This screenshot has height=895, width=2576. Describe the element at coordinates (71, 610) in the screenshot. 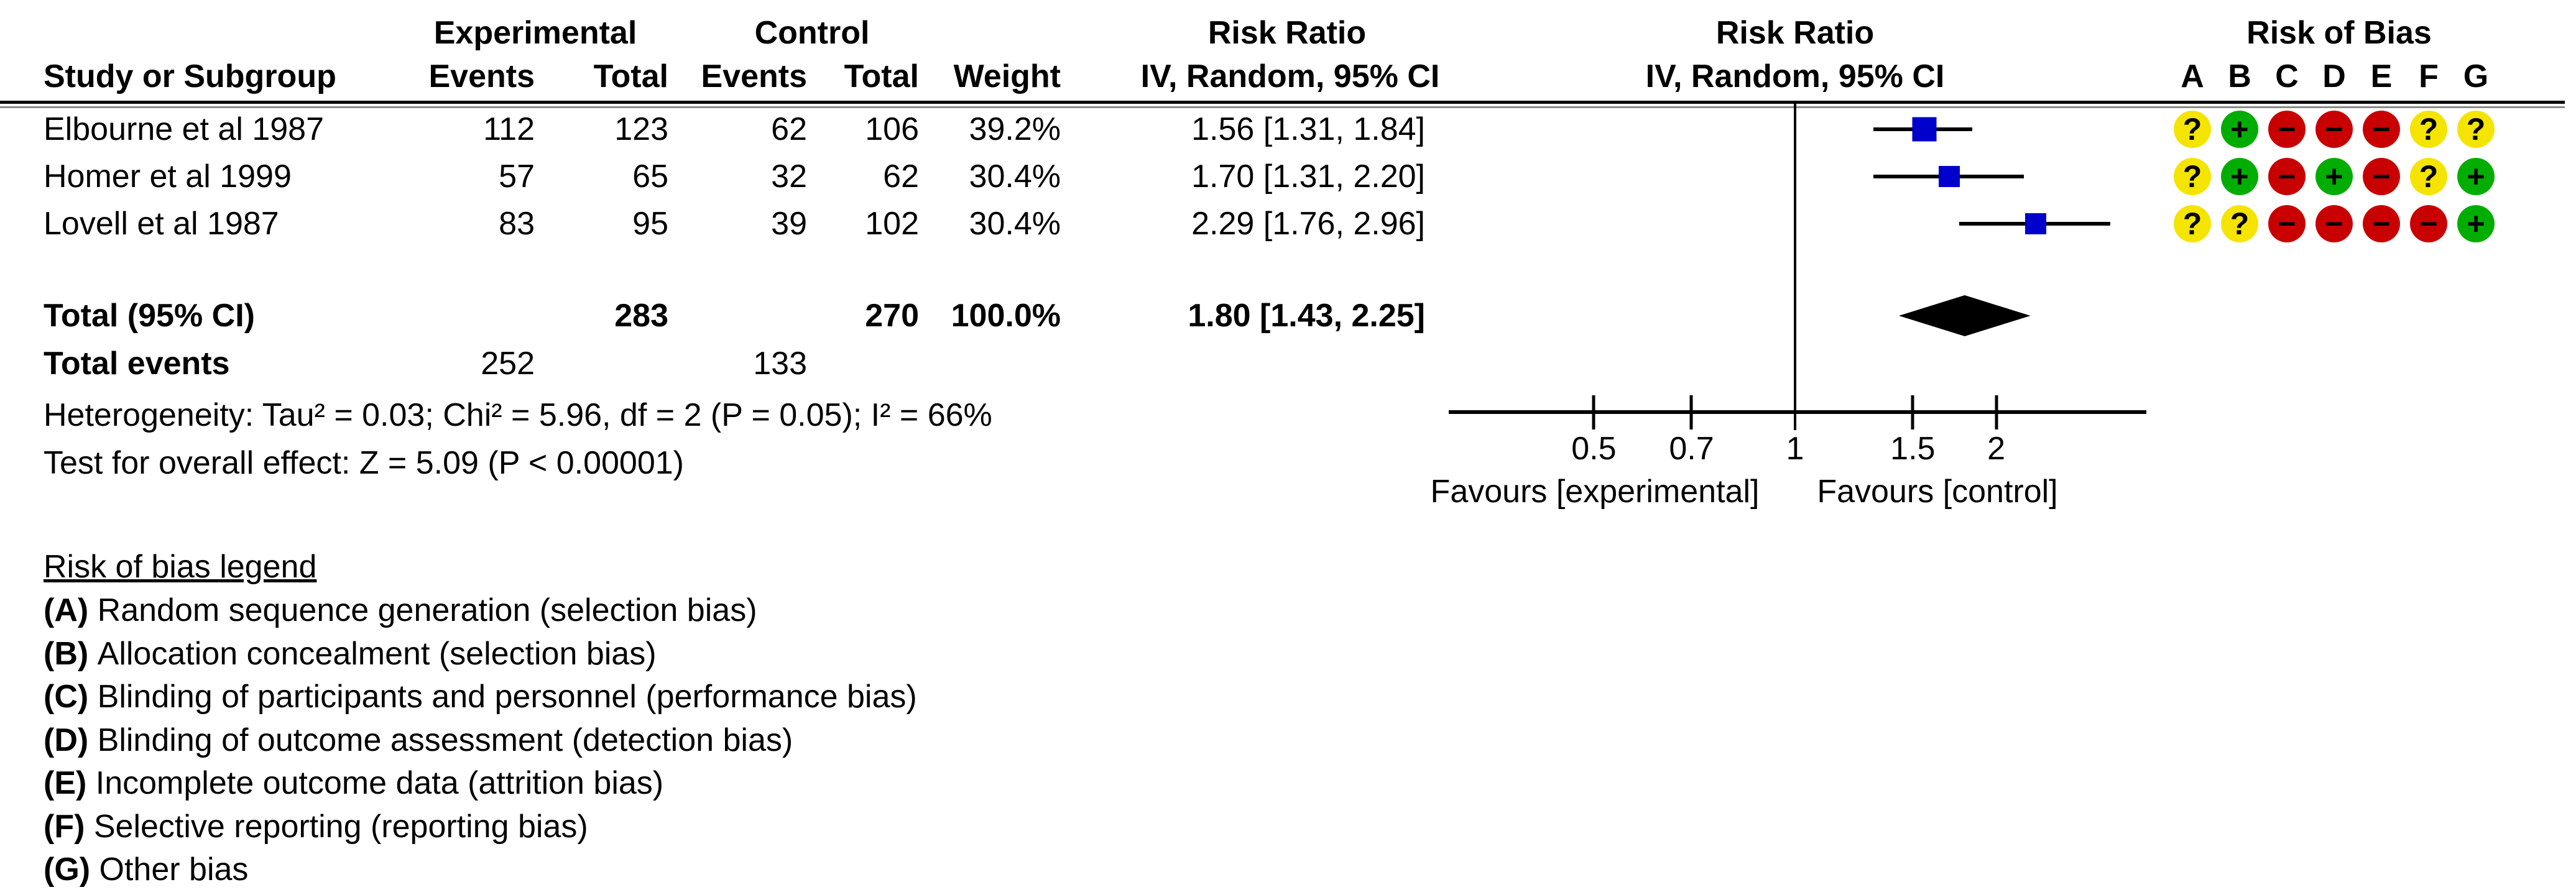

I see `rob-legend-item-key: (A)` at that location.